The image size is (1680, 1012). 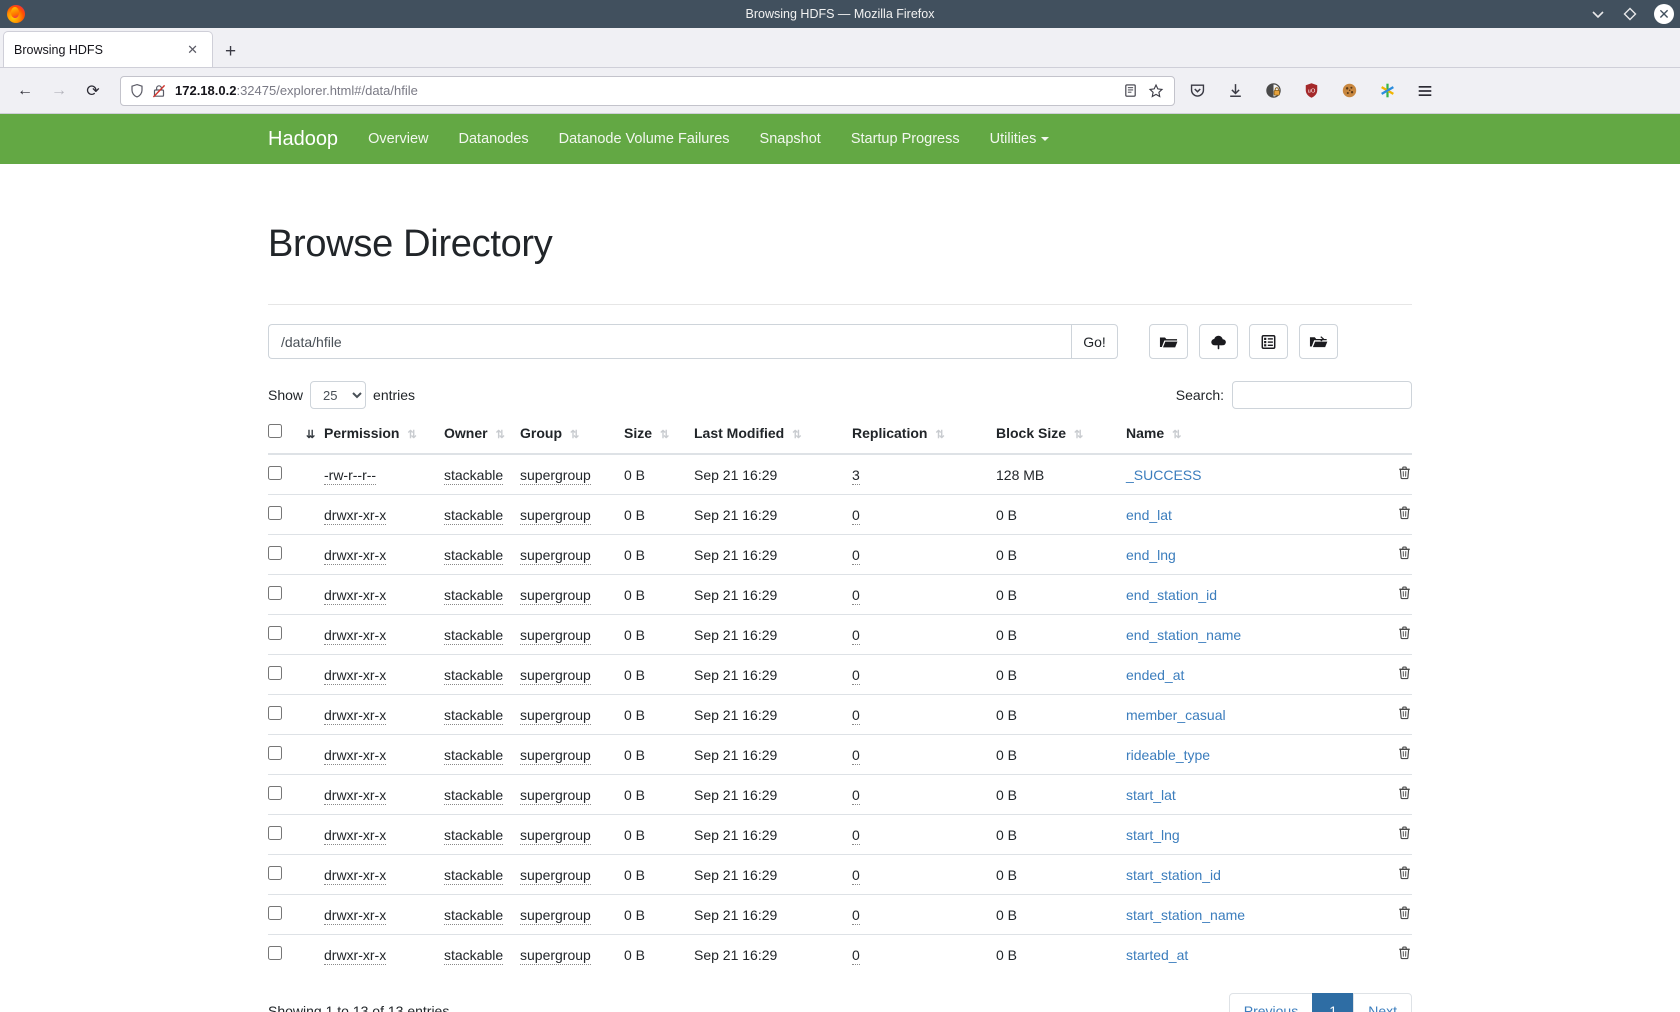 What do you see at coordinates (25, 90) in the screenshot?
I see `back-button: ←` at bounding box center [25, 90].